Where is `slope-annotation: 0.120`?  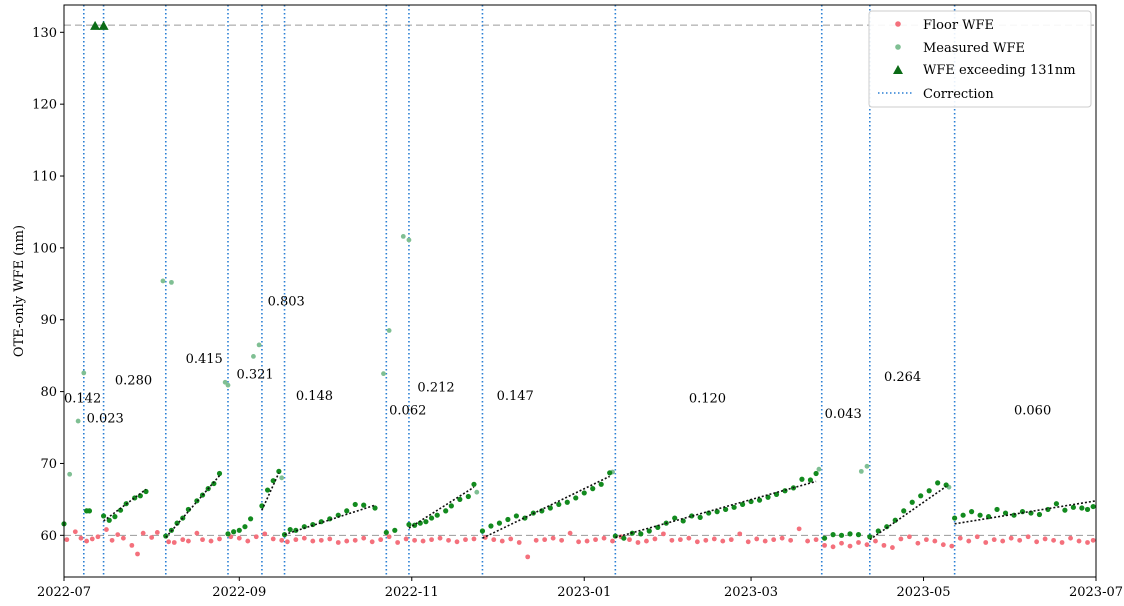 slope-annotation: 0.120 is located at coordinates (707, 398).